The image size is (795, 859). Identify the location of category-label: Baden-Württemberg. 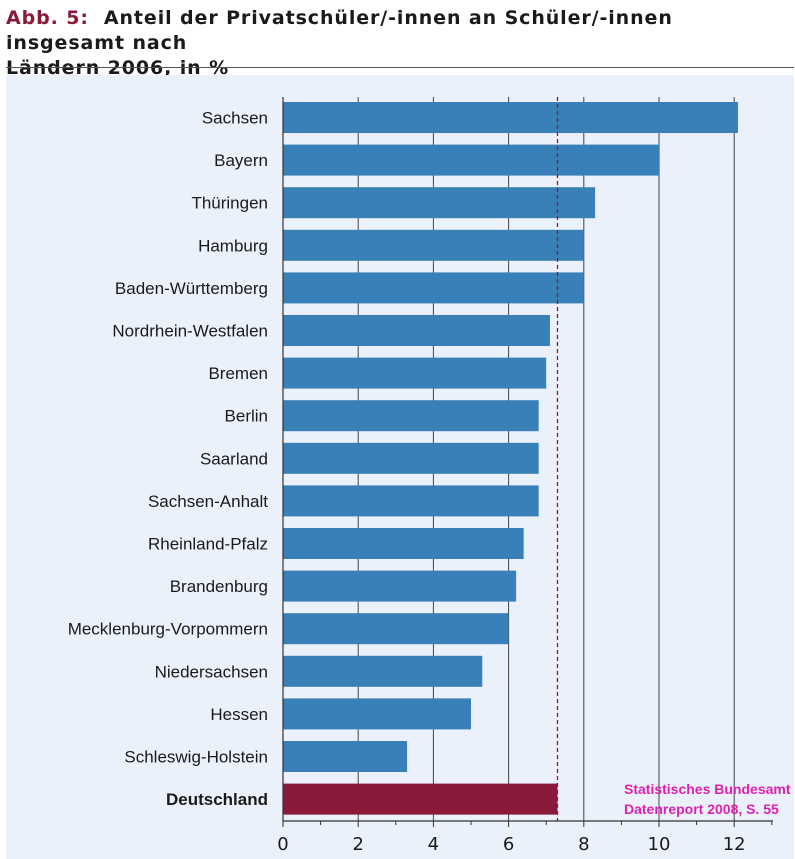
(191, 288).